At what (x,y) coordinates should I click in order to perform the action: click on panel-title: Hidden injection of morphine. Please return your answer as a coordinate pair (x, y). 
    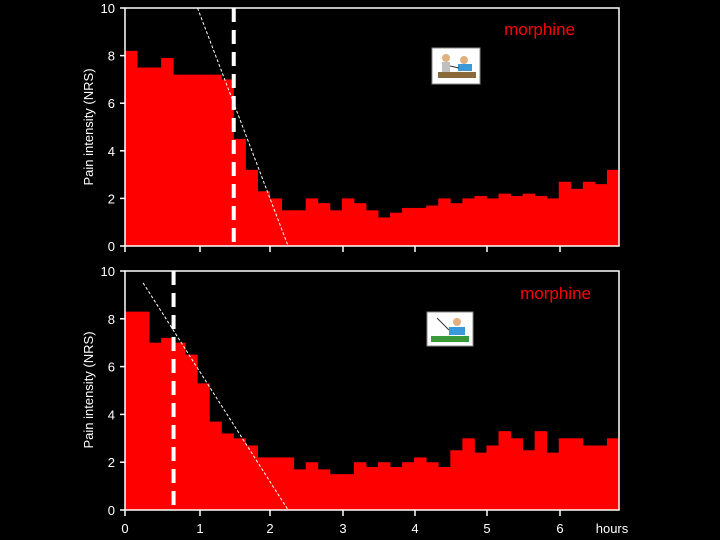
    Looking at the image, I should click on (483, 293).